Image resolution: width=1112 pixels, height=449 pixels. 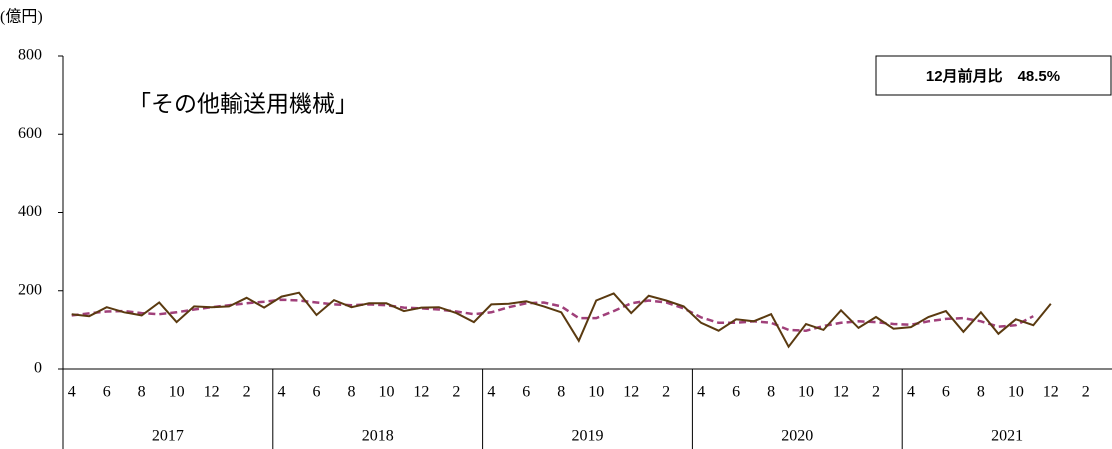 I want to click on year-label: 2021, so click(x=1007, y=436).